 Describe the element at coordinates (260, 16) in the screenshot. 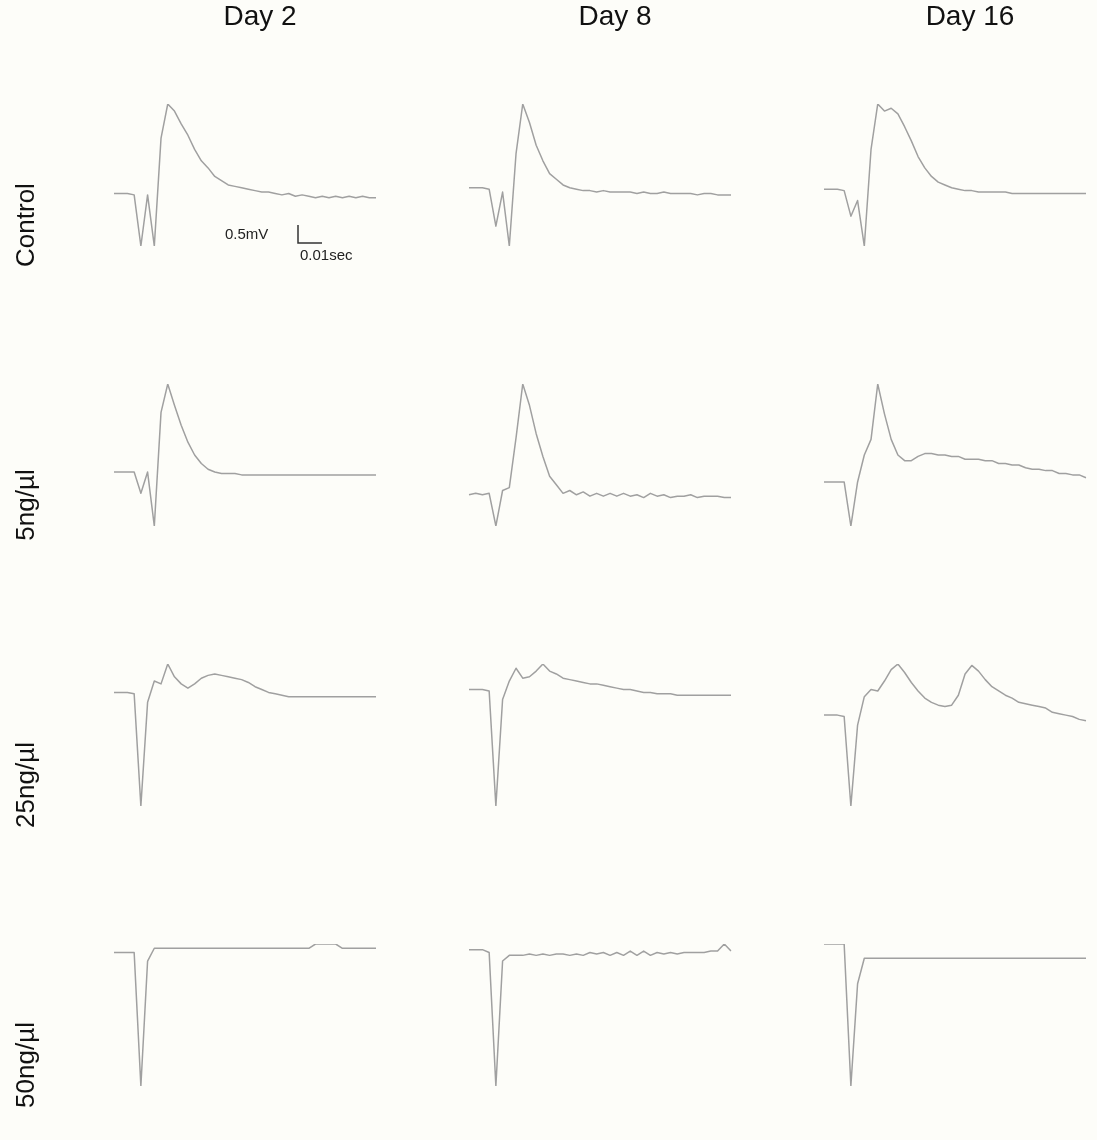

I see `chart-title: Day 2` at that location.